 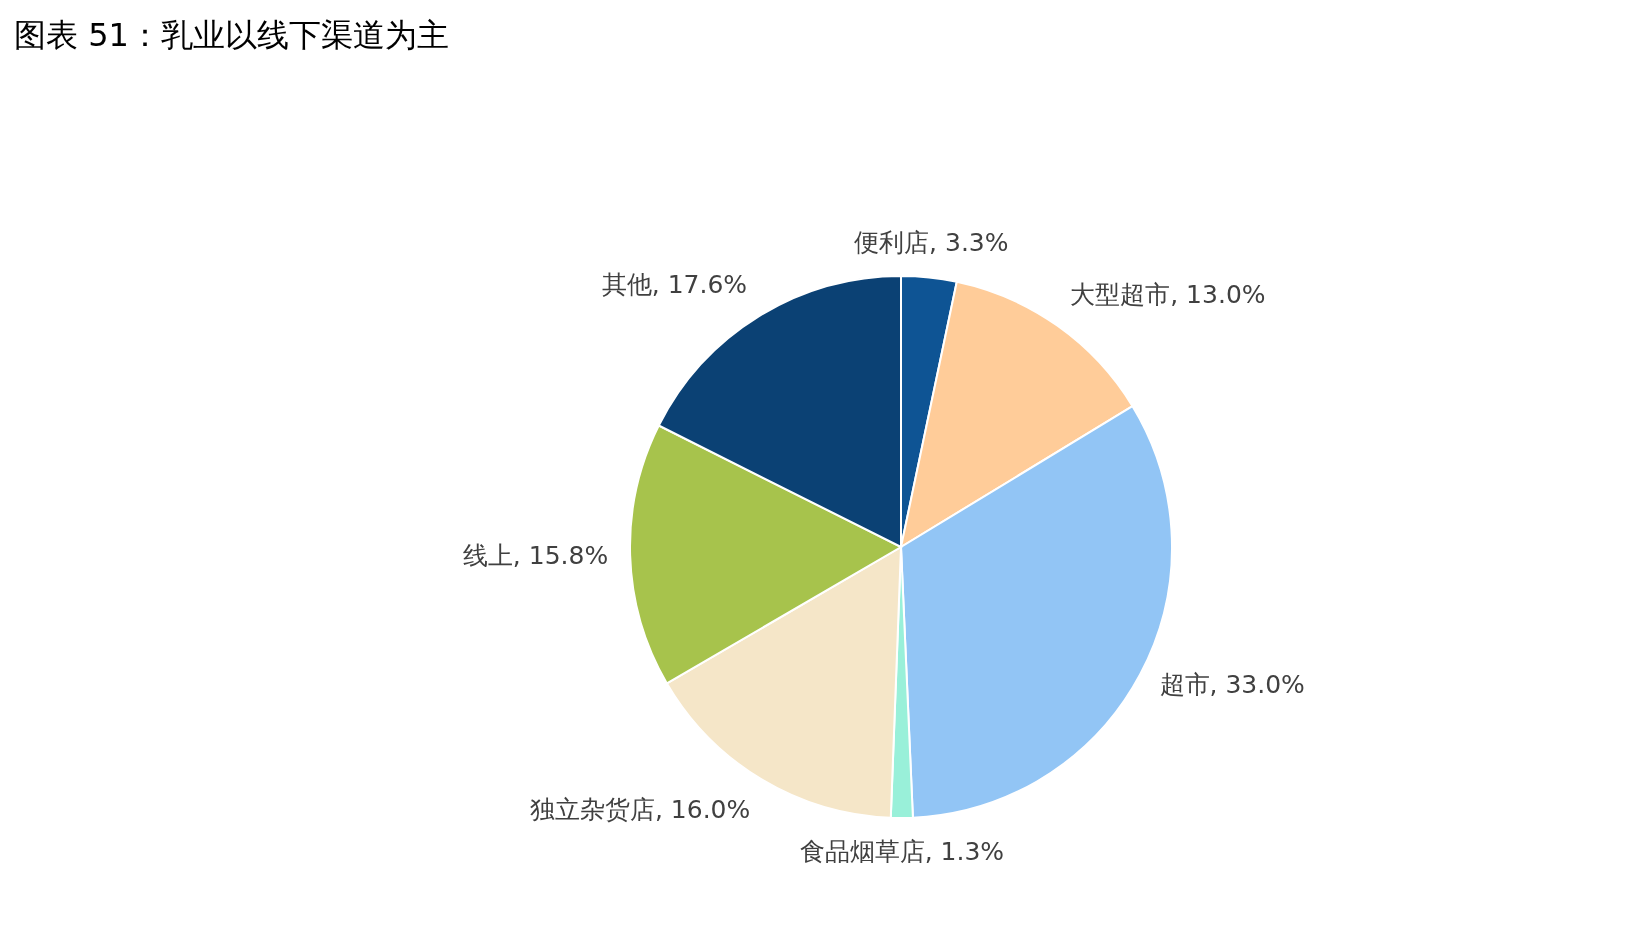 What do you see at coordinates (640, 810) in the screenshot?
I see `slice-label: 独立杂货店, 16.0%` at bounding box center [640, 810].